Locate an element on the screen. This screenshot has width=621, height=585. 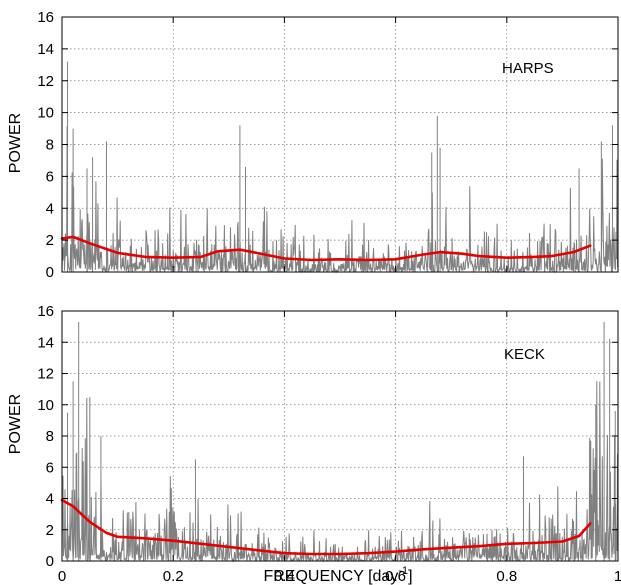
harps-y-tick-label-6: 12 is located at coordinates (45, 81).